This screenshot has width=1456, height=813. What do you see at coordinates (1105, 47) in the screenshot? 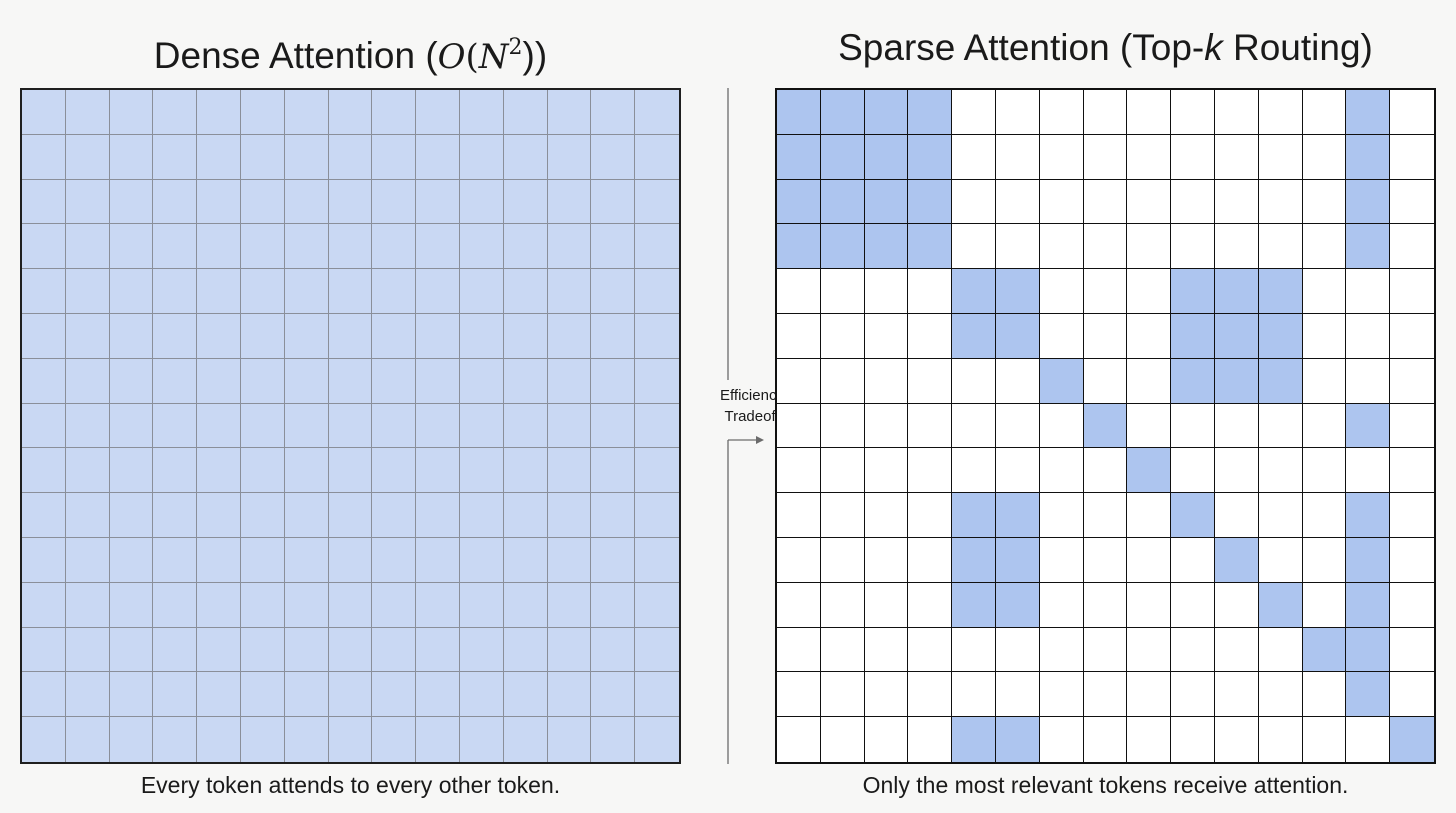
I see `sparse-attention-title: Sparse Attention (Top-k Routing)` at bounding box center [1105, 47].